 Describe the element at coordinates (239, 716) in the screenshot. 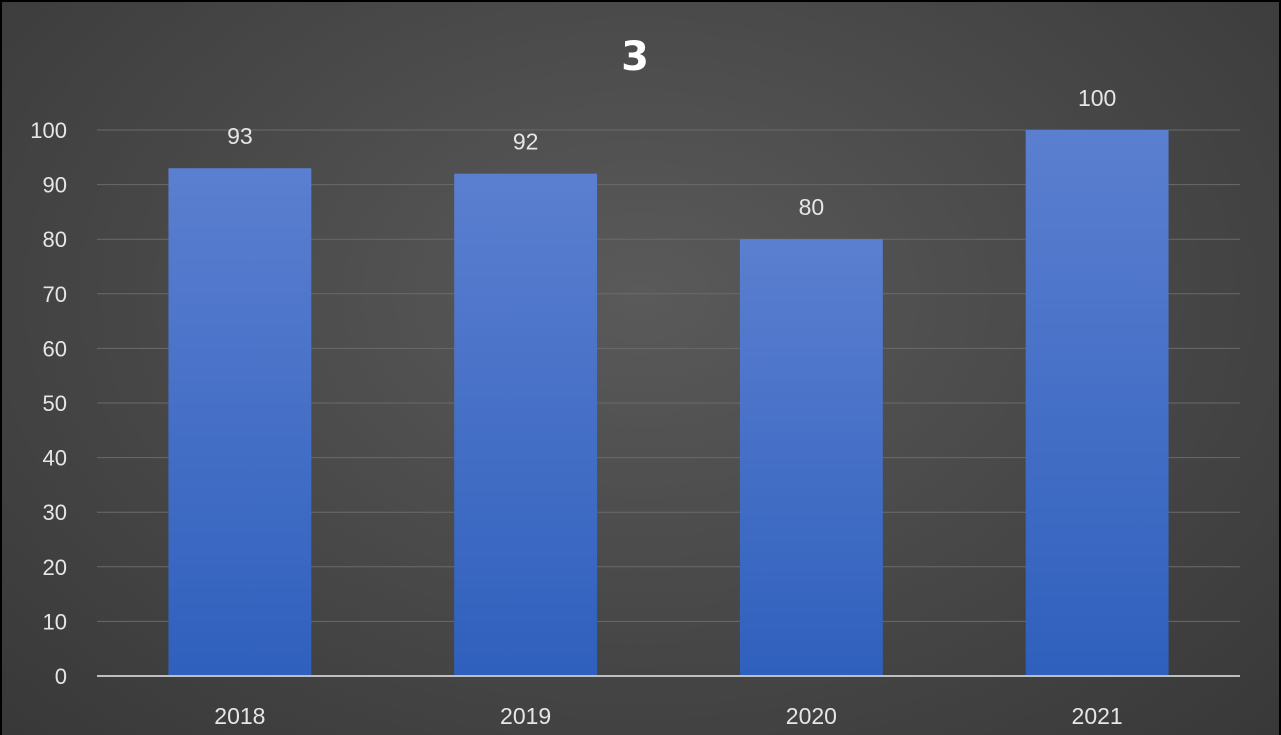

I see `x-tick-label: 2018` at that location.